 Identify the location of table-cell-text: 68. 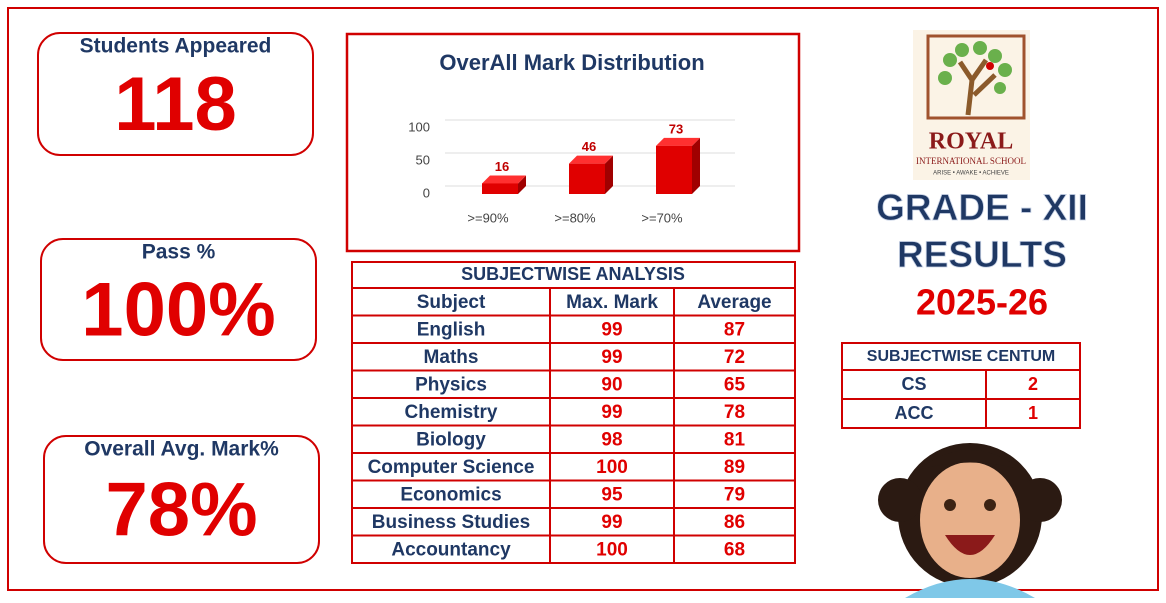
(734, 549).